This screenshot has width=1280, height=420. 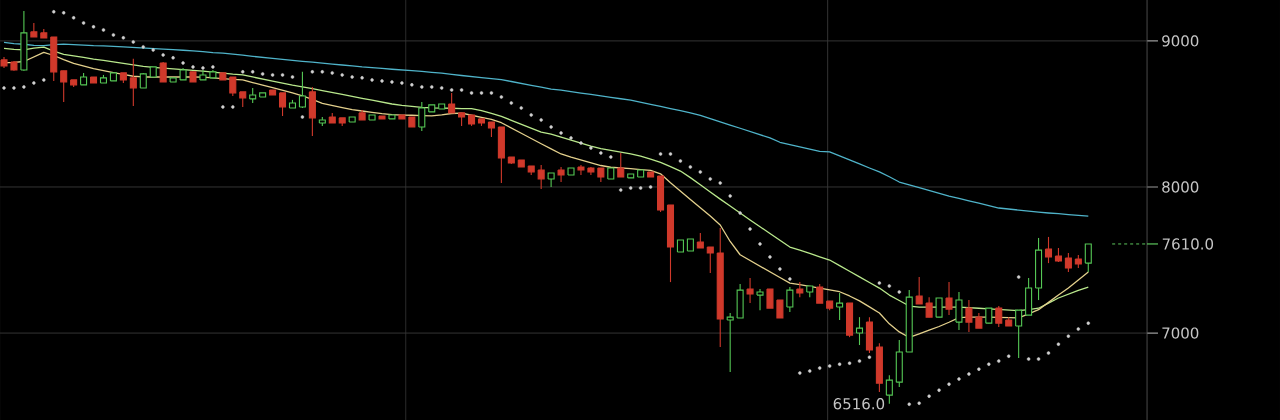 What do you see at coordinates (1188, 244) in the screenshot?
I see `ref-line-label: 7610.0` at bounding box center [1188, 244].